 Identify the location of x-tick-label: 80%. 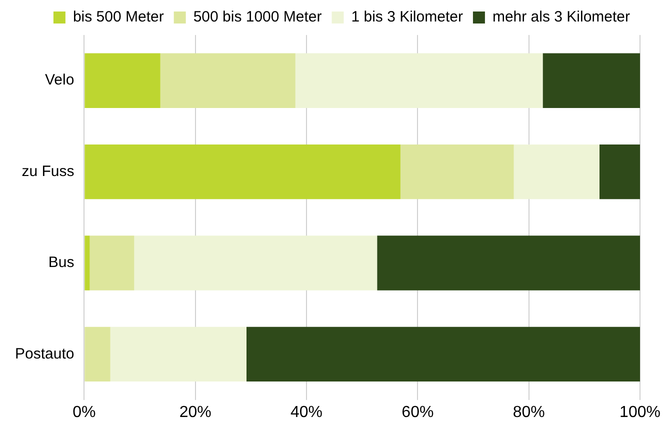
(528, 412).